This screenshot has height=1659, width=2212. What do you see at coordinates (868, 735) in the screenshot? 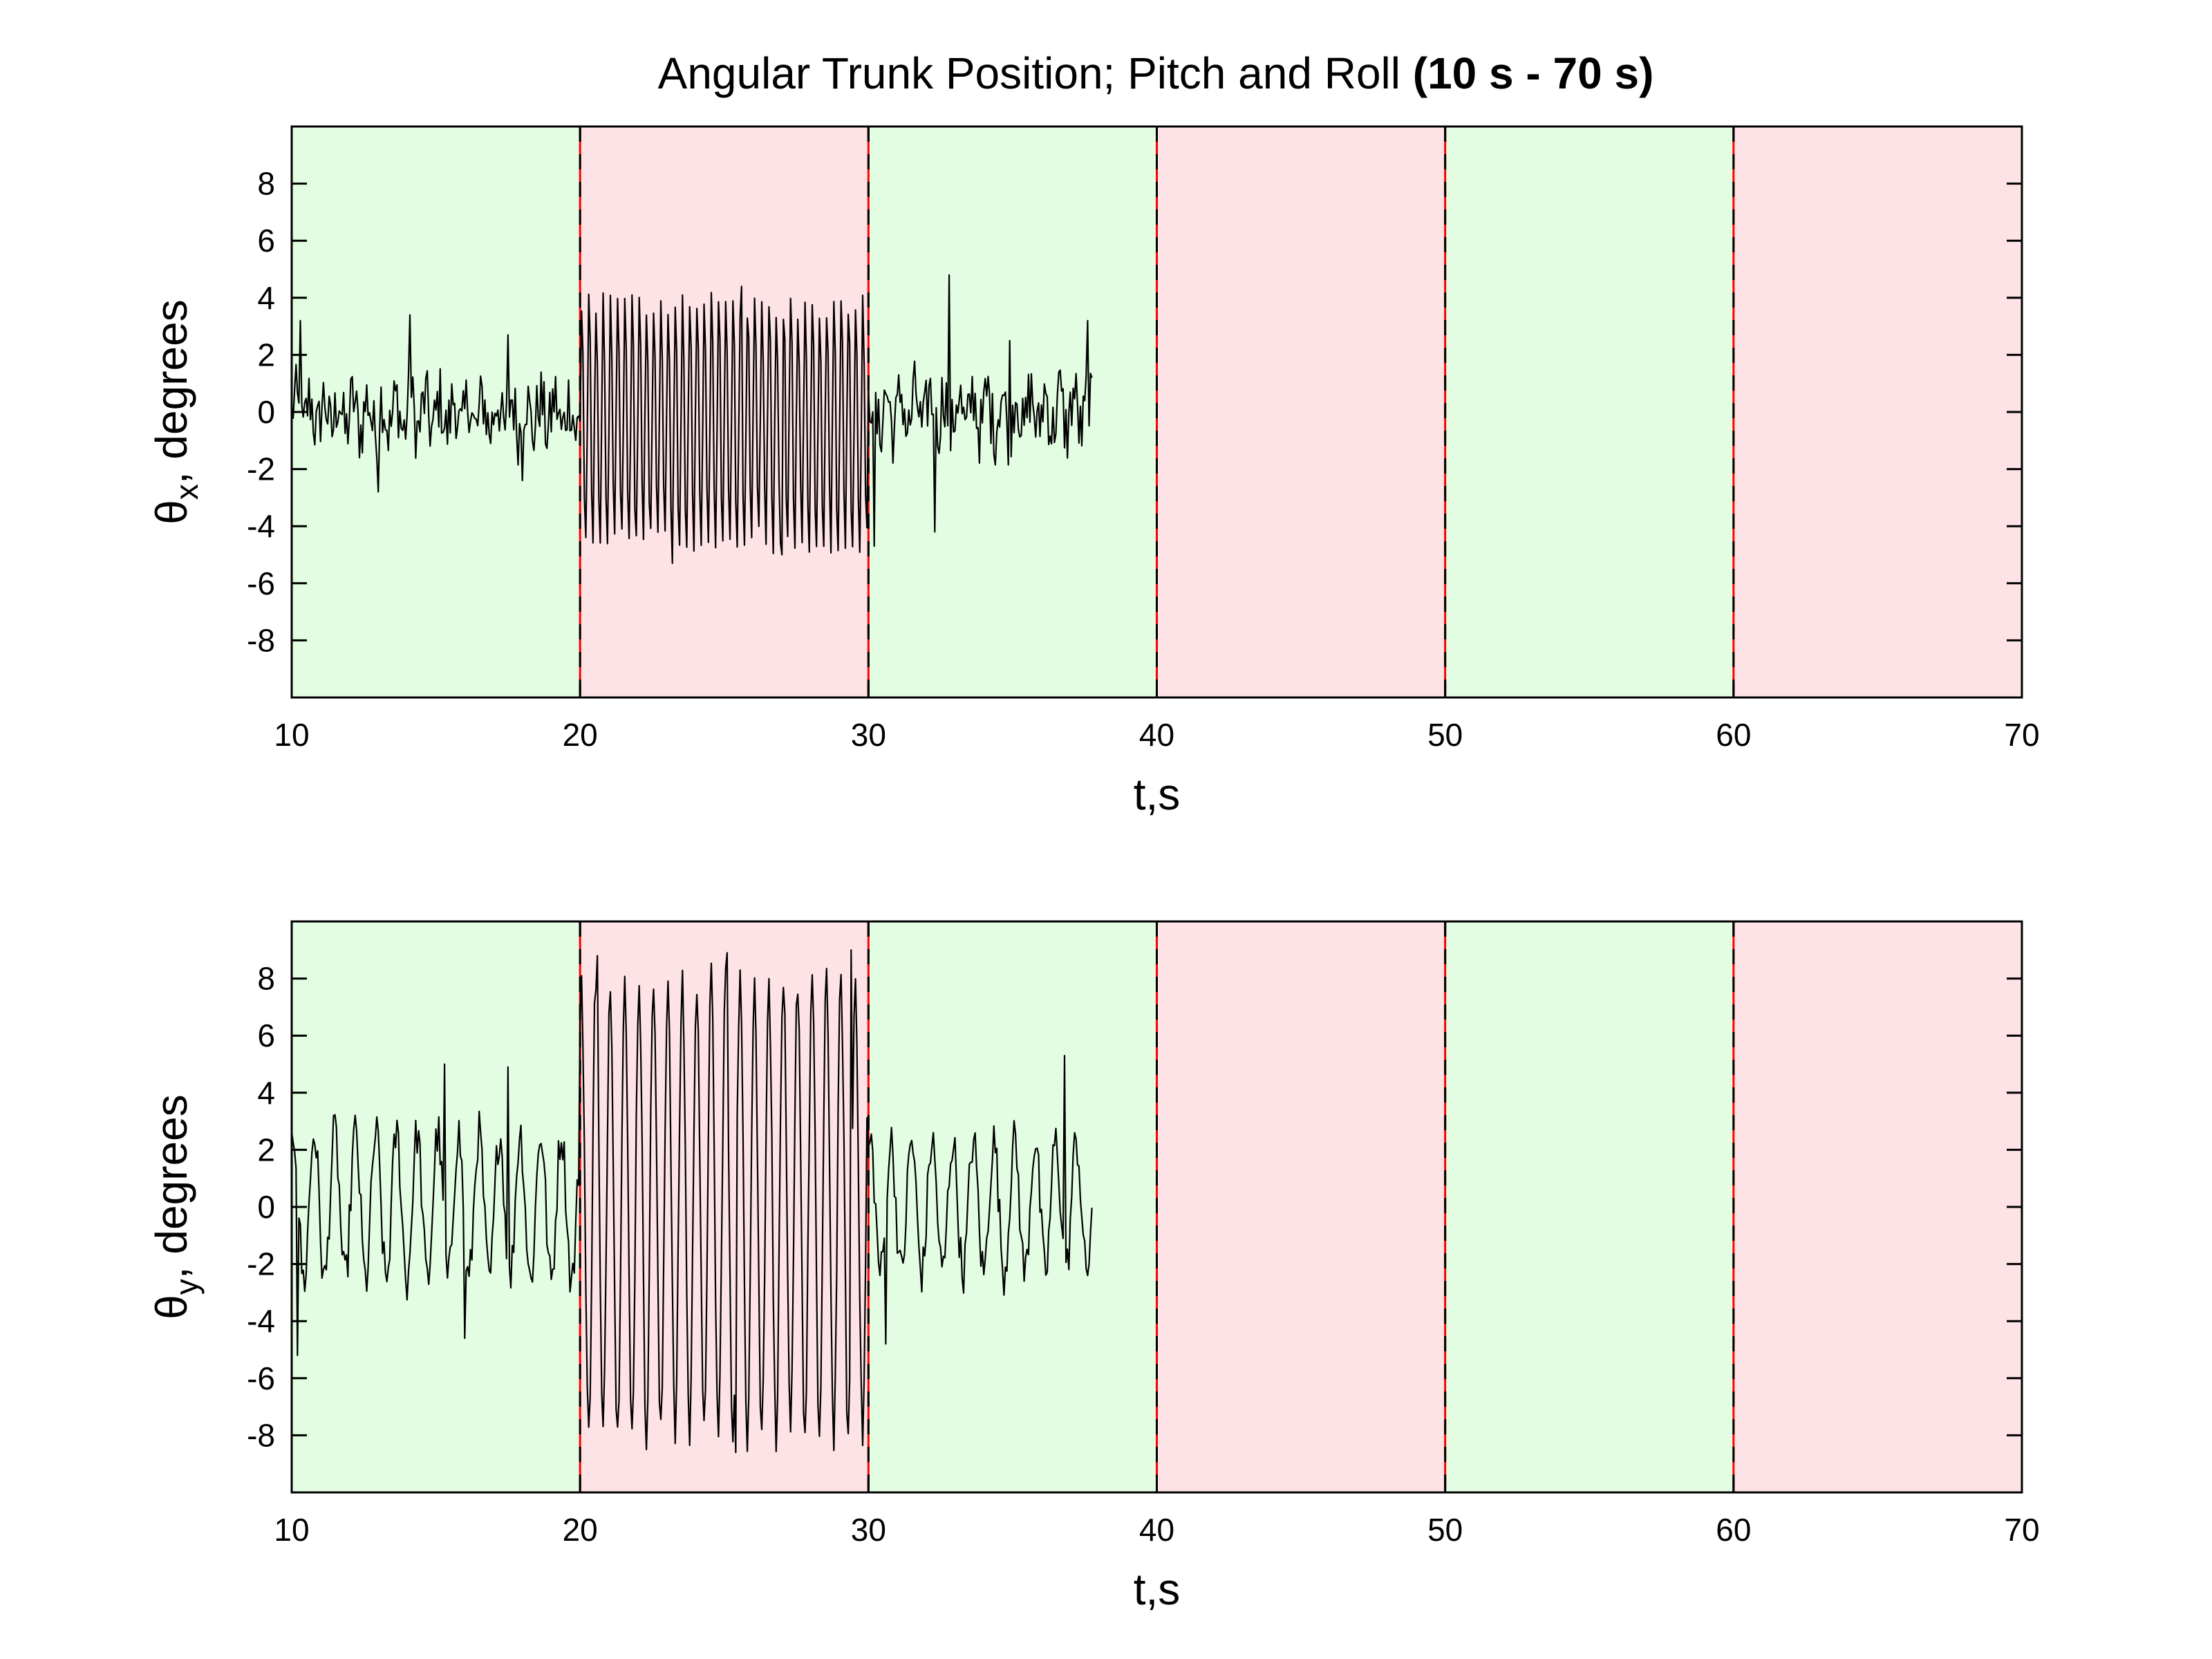
I see `pitch-xtick-label-2: 30` at bounding box center [868, 735].